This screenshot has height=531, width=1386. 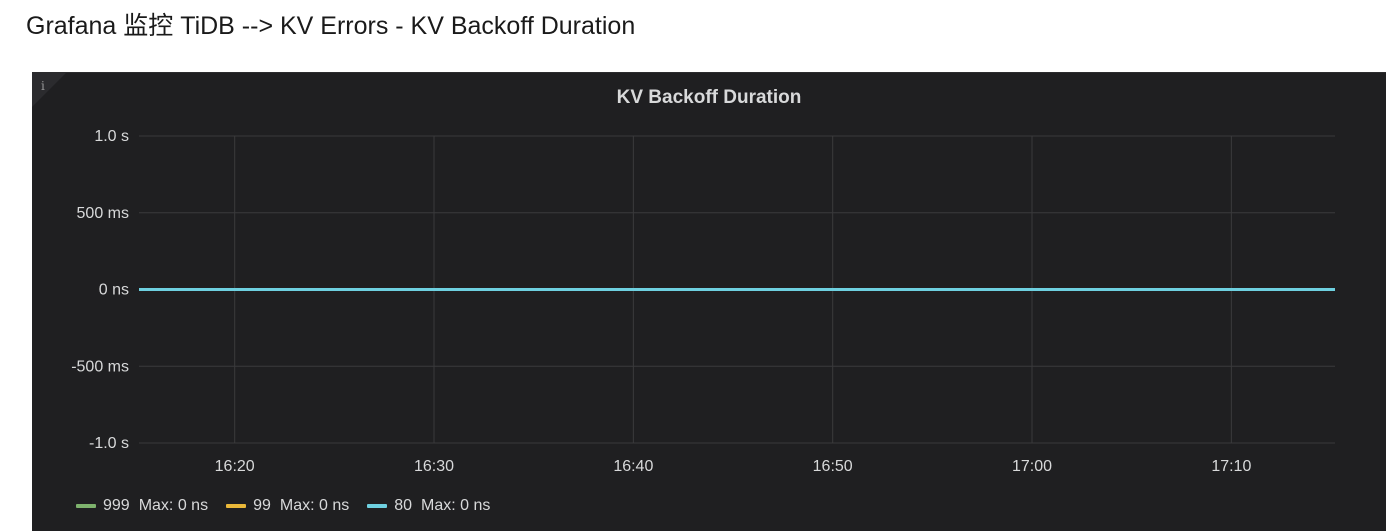 I want to click on legend-item-80: 80 Max: 0 ns, so click(x=428, y=506).